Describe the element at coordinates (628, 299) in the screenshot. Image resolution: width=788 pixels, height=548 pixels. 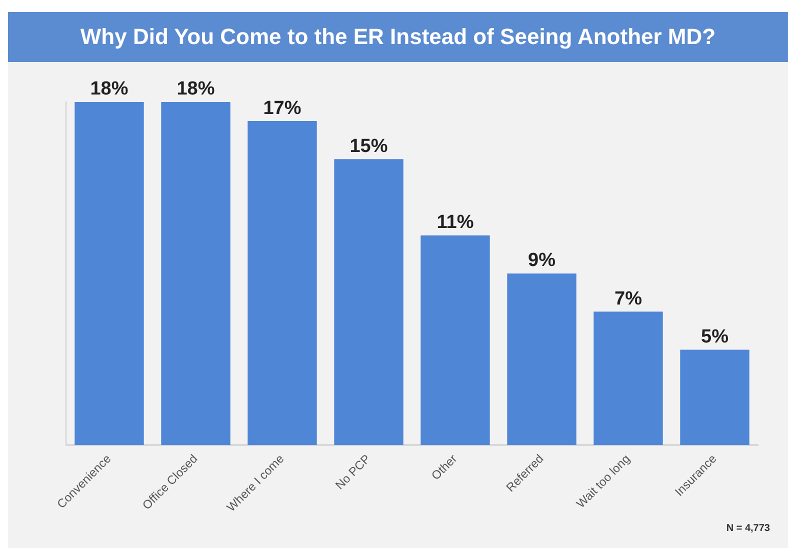
I see `data-label: 7%` at that location.